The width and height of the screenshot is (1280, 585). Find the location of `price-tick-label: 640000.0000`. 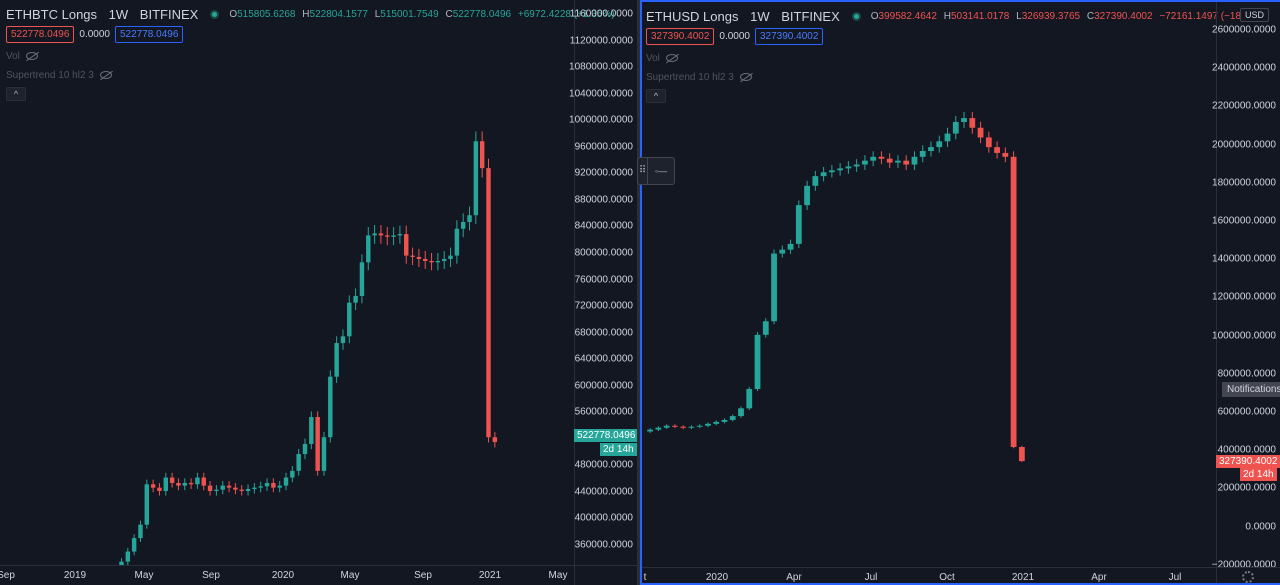

price-tick-label: 640000.0000 is located at coordinates (603, 359).